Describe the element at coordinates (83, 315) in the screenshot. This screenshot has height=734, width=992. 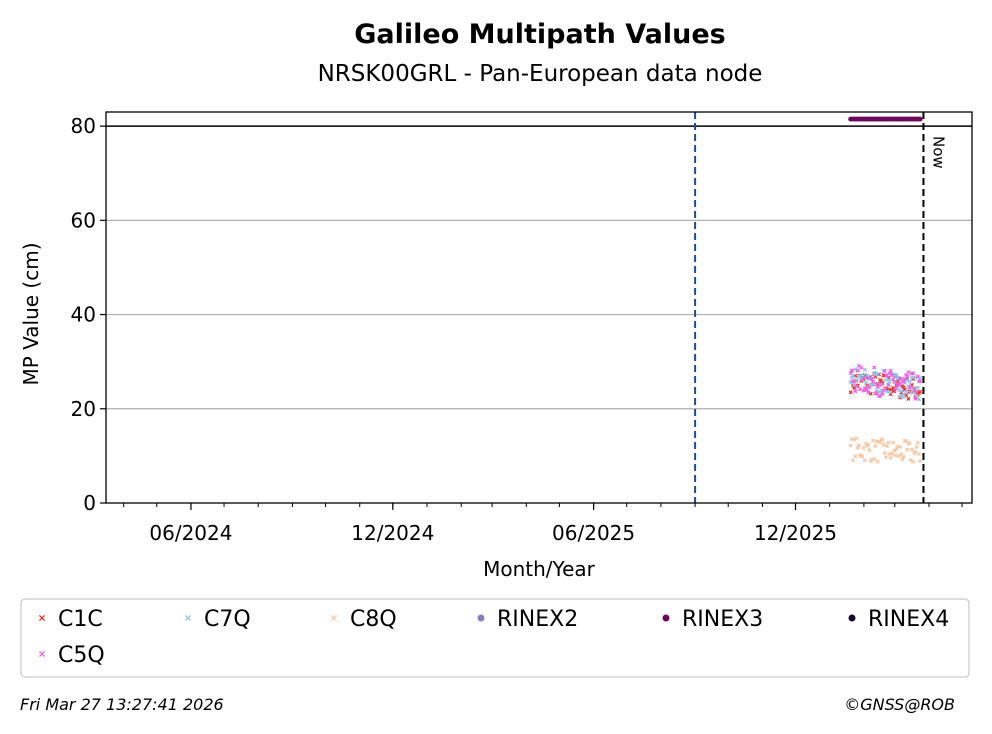
I see `y-tick-label: 40` at that location.